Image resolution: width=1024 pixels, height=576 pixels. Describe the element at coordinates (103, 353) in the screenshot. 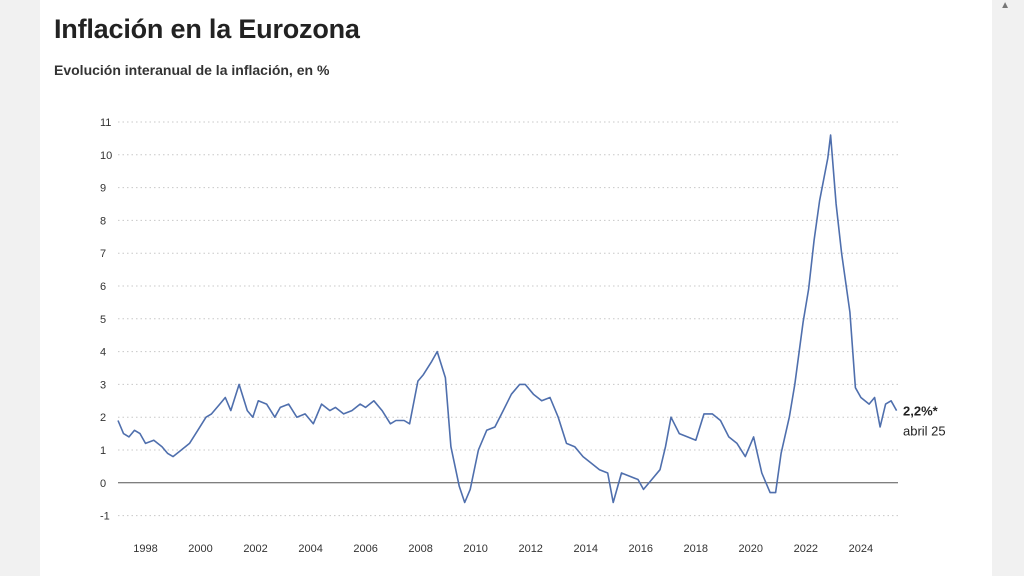

I see `y-tick-label: 4` at that location.